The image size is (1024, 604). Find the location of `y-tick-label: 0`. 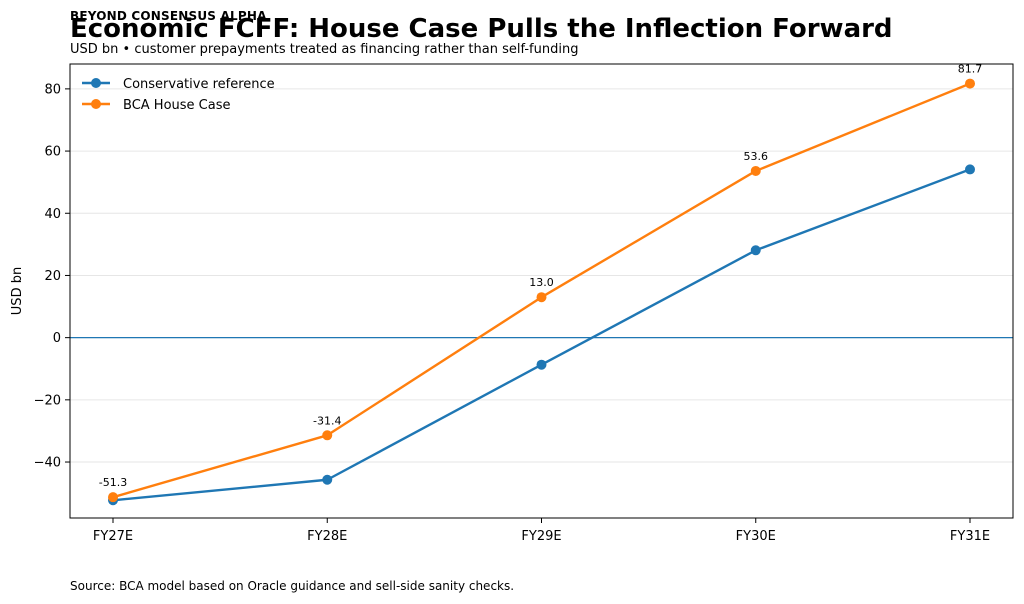

y-tick-label: 0 is located at coordinates (57, 338).